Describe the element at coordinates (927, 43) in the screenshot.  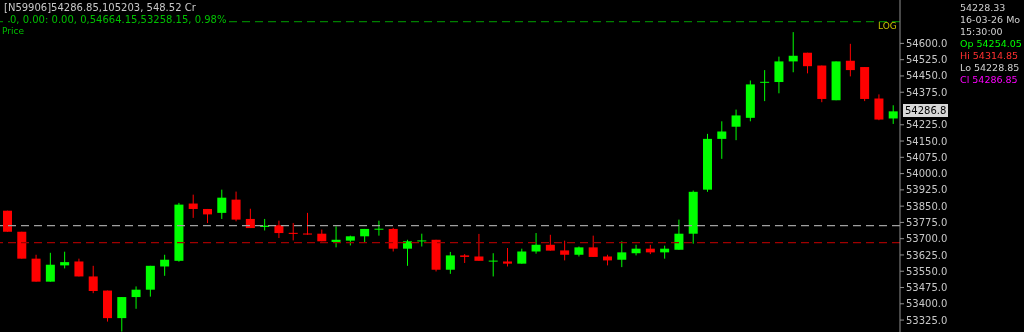
I see `y-tick-label: 54600.0` at that location.